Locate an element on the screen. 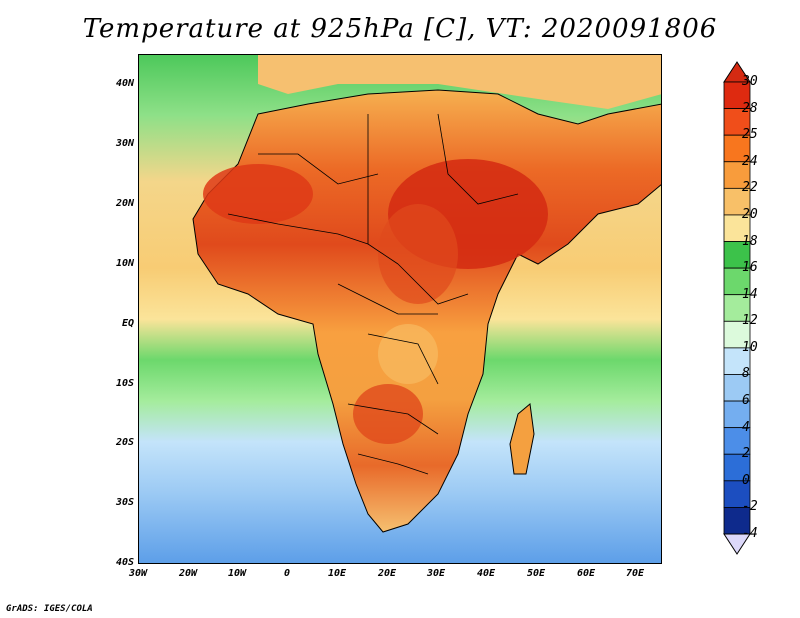 The height and width of the screenshot is (618, 800). colorbar-label: 16 is located at coordinates (750, 268).